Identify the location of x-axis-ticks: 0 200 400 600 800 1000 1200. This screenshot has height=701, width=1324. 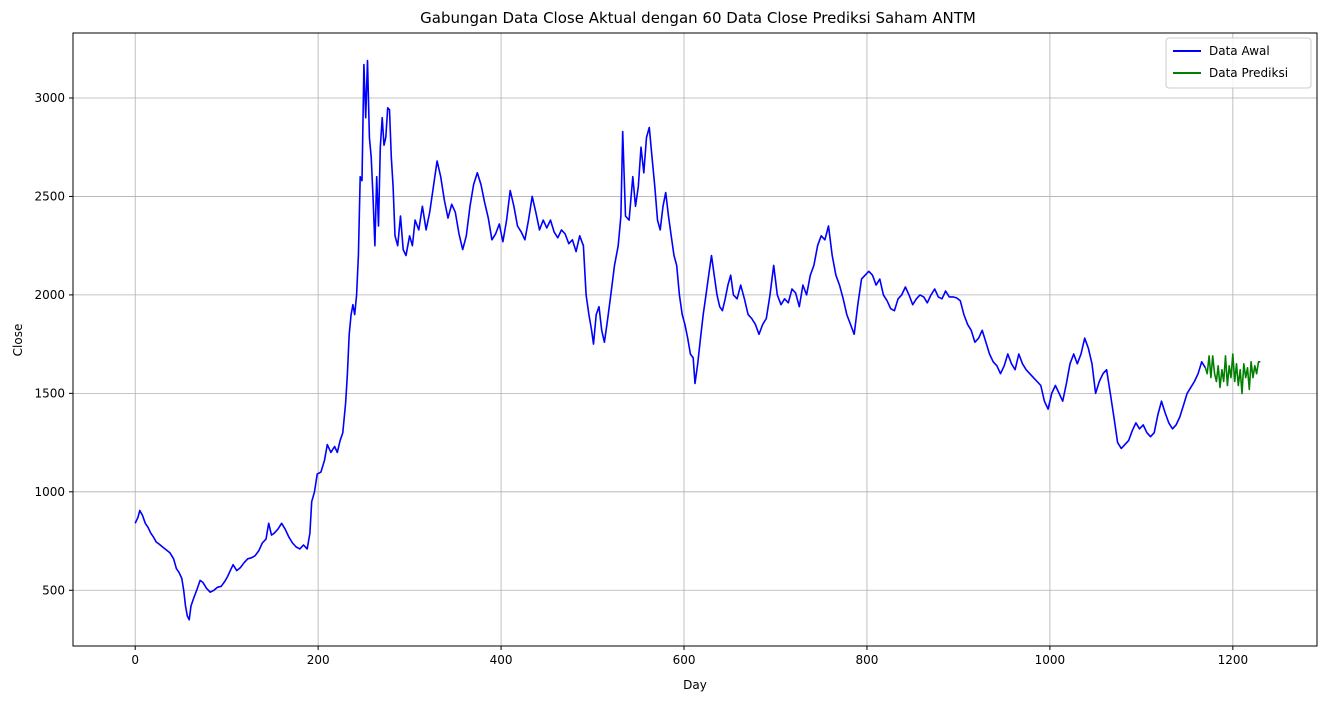
(689, 656).